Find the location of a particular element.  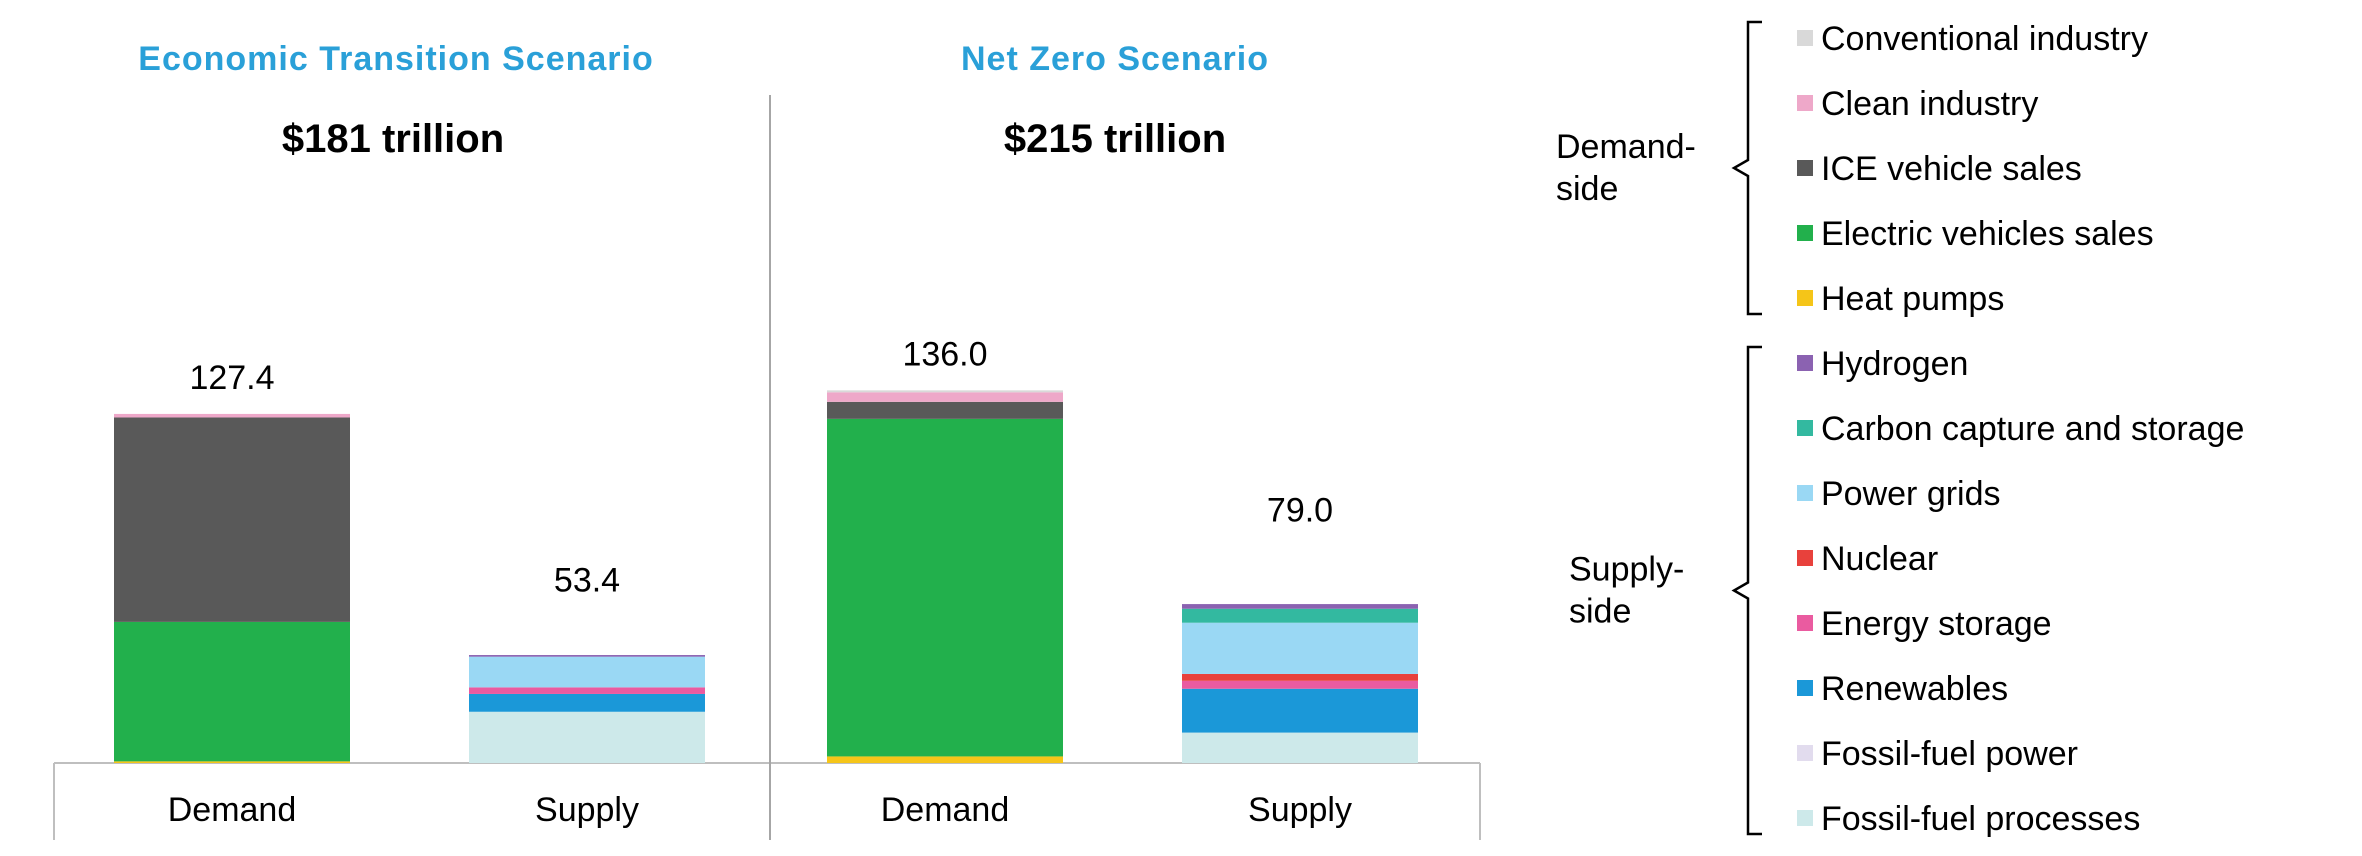

bar-1-supply-hydrogen is located at coordinates (587, 656).